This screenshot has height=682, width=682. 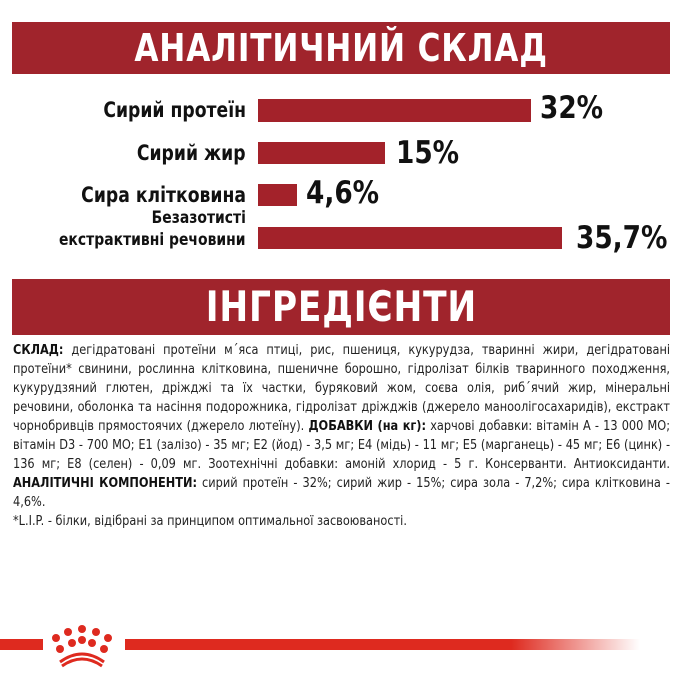 I want to click on row-label: Сирий жир, so click(x=191, y=153).